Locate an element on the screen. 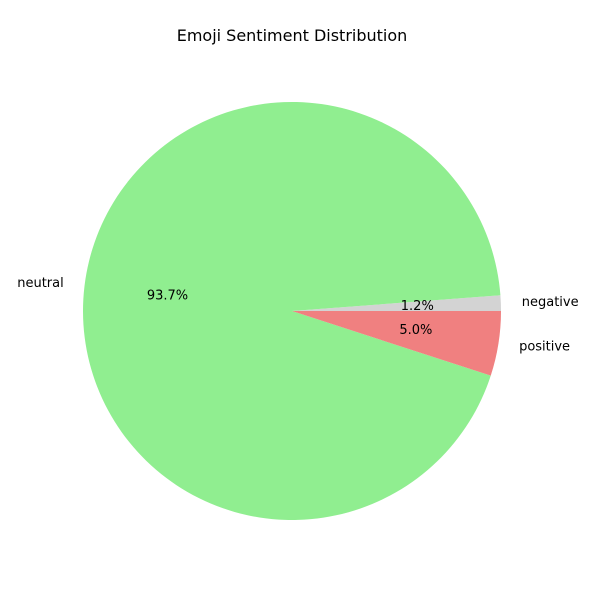 This screenshot has height=600, width=600. slice-percent-neutral: 93.7% is located at coordinates (167, 296).